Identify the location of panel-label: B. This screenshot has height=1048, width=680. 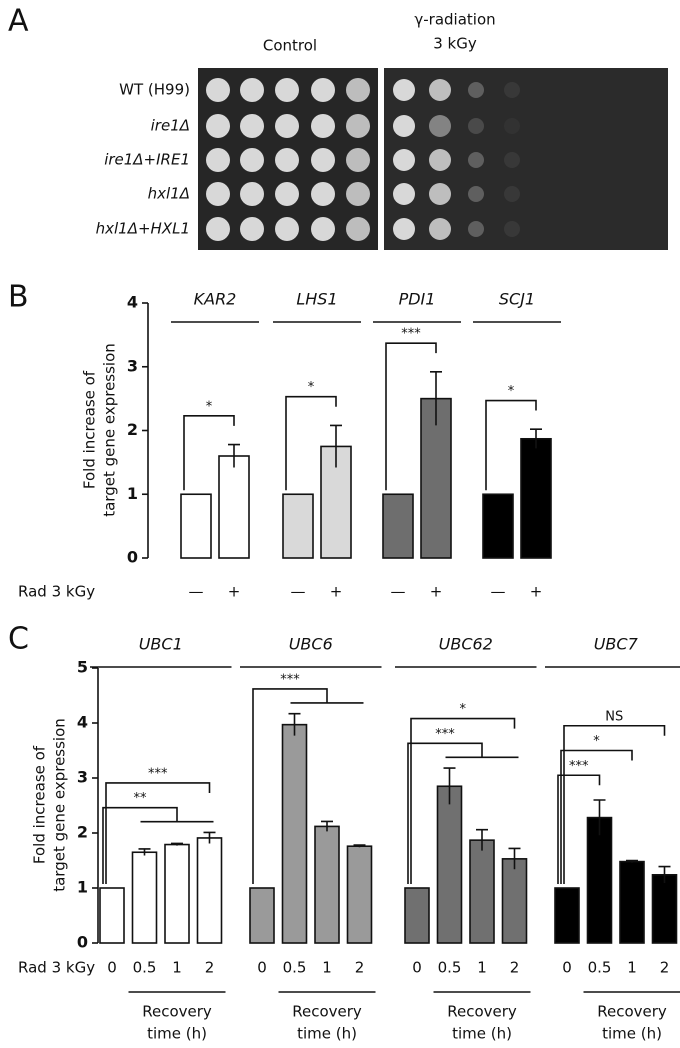
(18, 297).